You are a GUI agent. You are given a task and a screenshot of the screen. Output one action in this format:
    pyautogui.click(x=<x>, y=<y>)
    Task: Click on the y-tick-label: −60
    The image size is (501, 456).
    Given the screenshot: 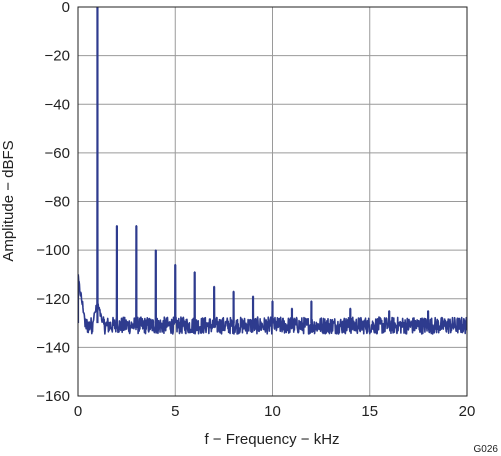 What is the action you would take?
    pyautogui.click(x=57, y=153)
    